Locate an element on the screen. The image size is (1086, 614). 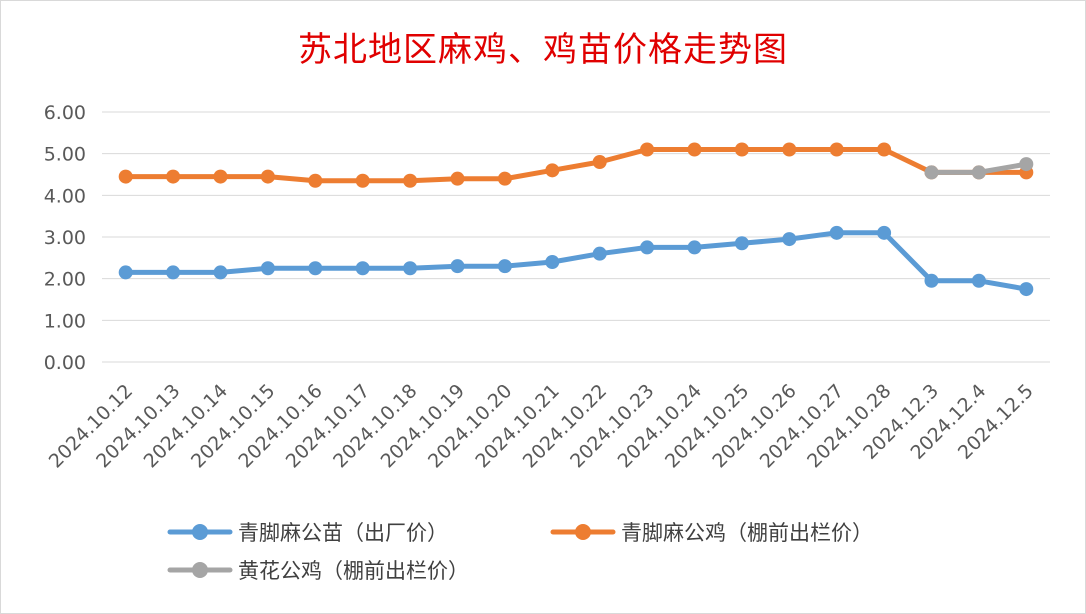
y-tick-label: 1.00 is located at coordinates (65, 321).